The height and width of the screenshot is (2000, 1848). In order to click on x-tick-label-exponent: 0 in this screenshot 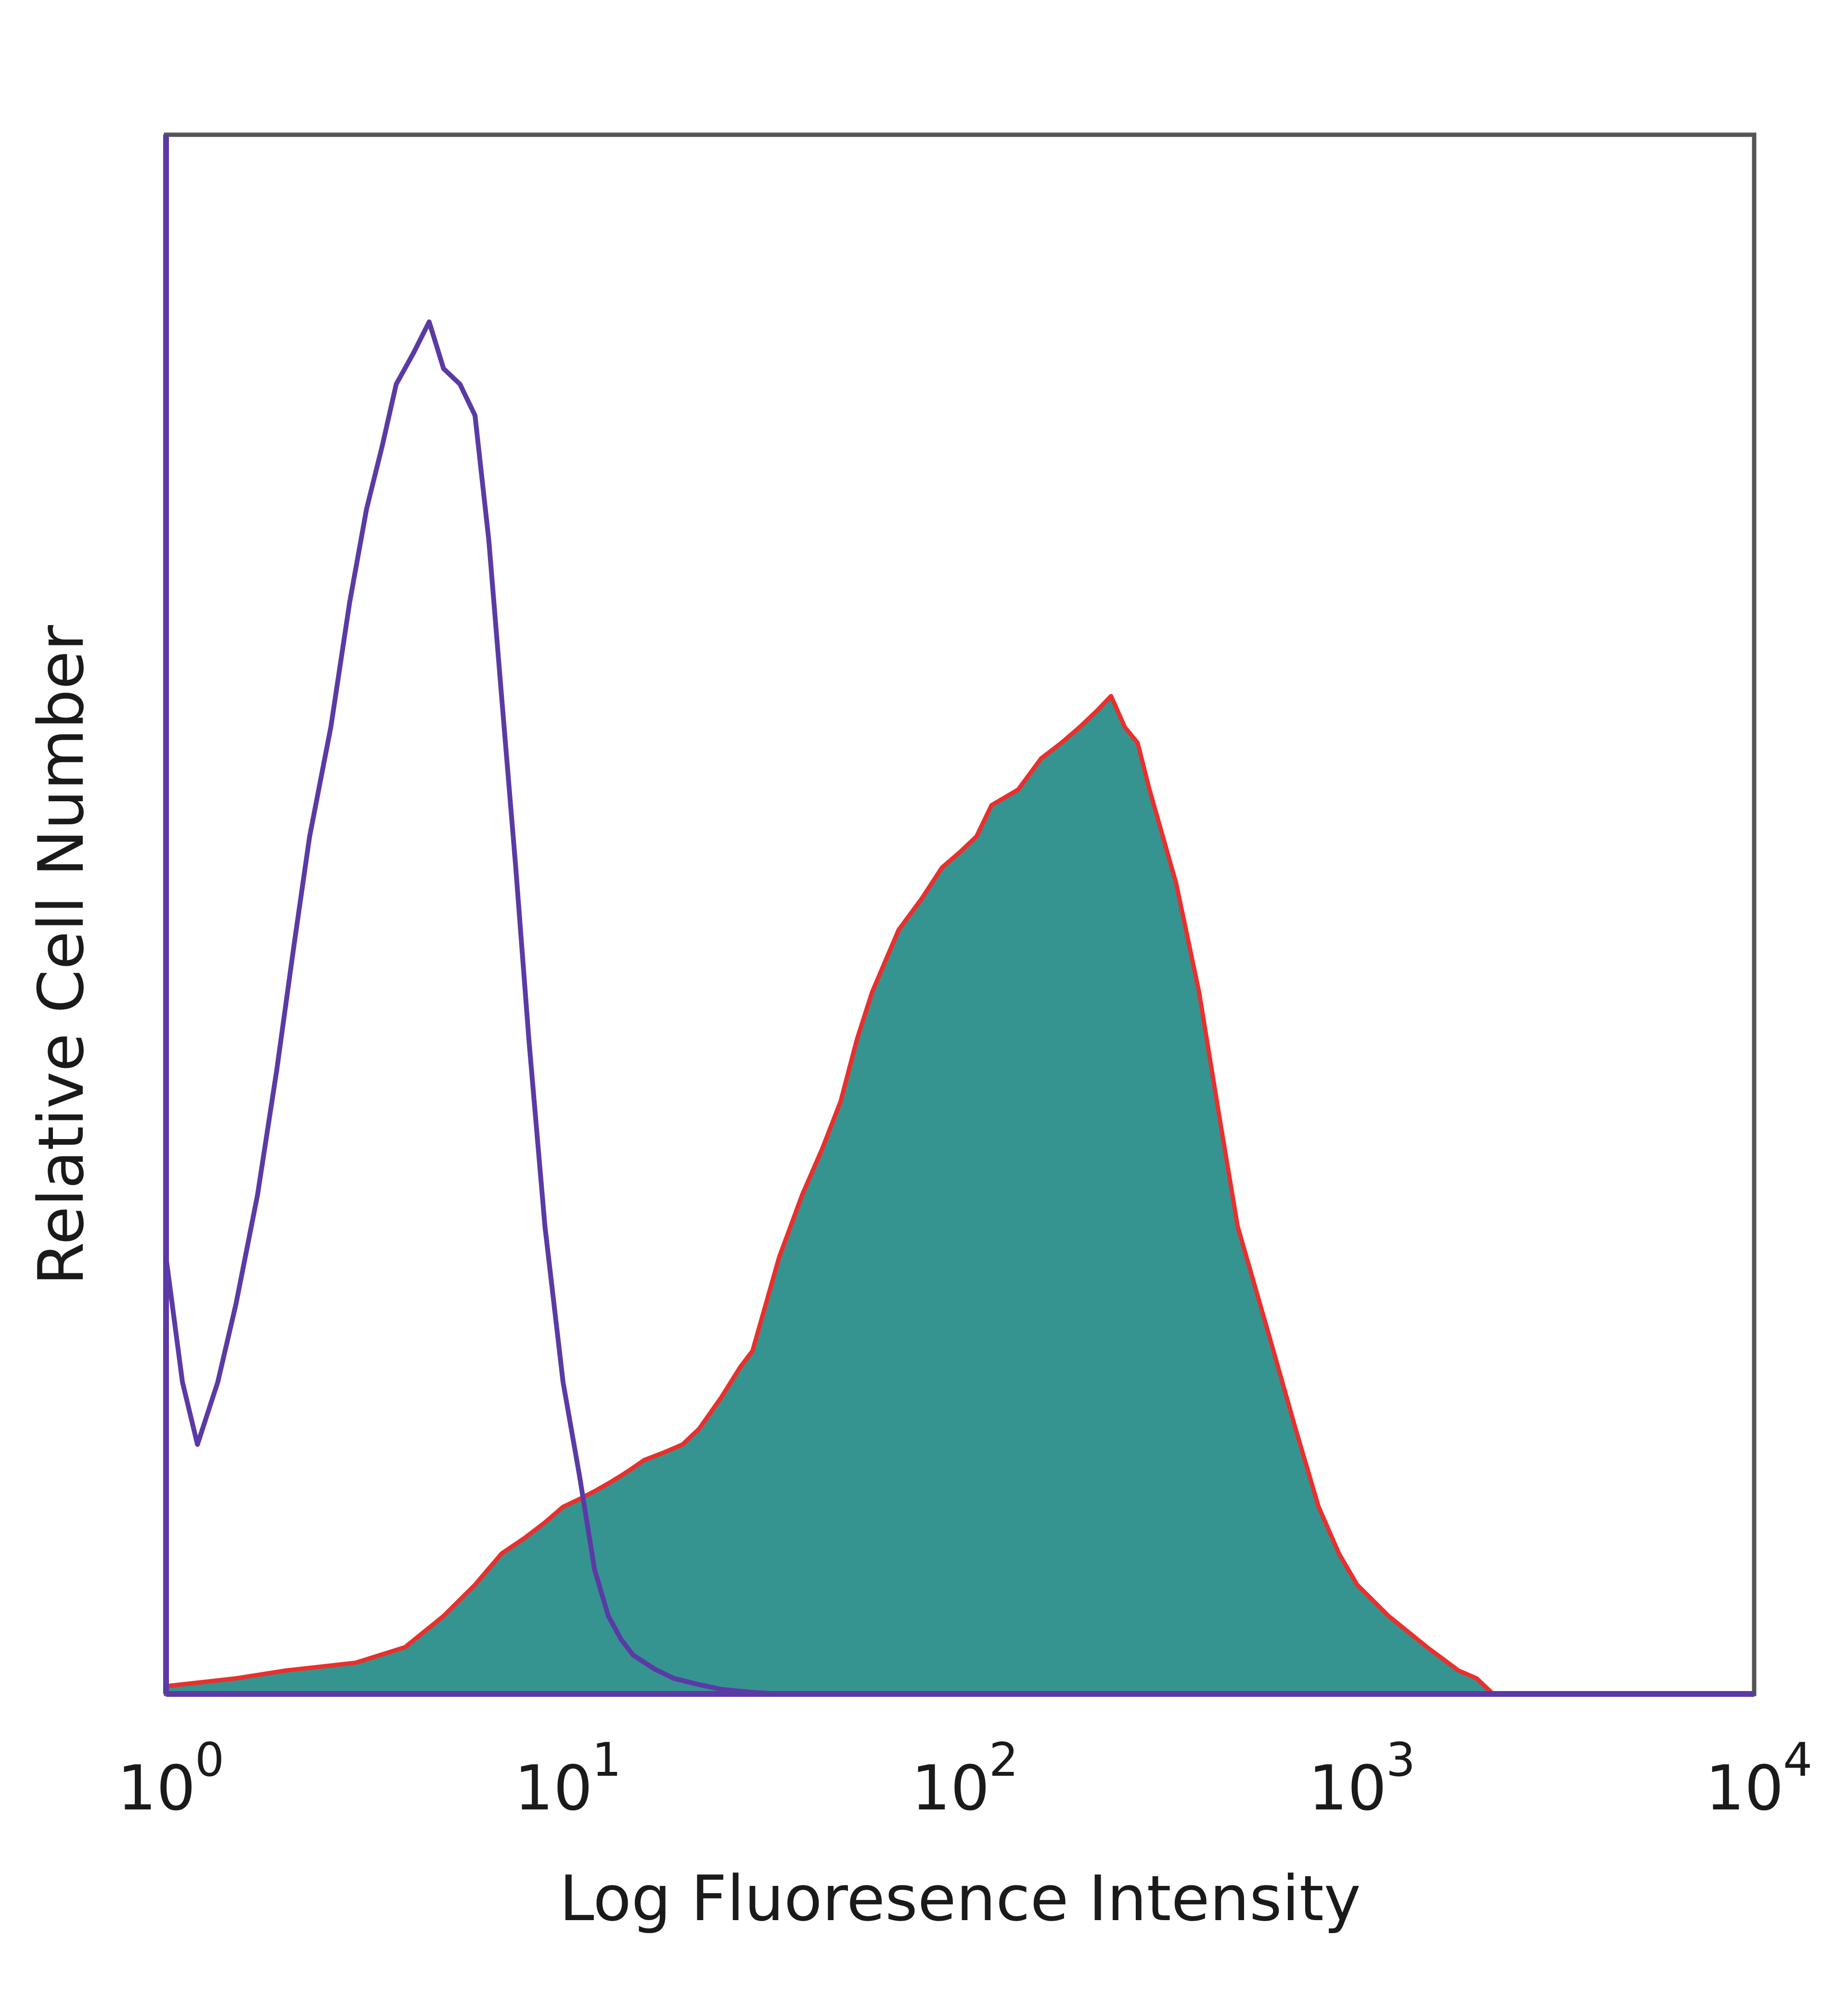, I will do `click(209, 1760)`.